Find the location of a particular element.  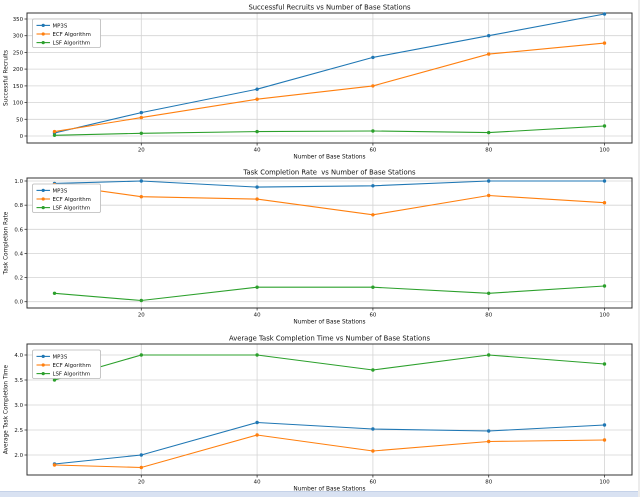

y-tick-label: 0.4 is located at coordinates (18, 254).